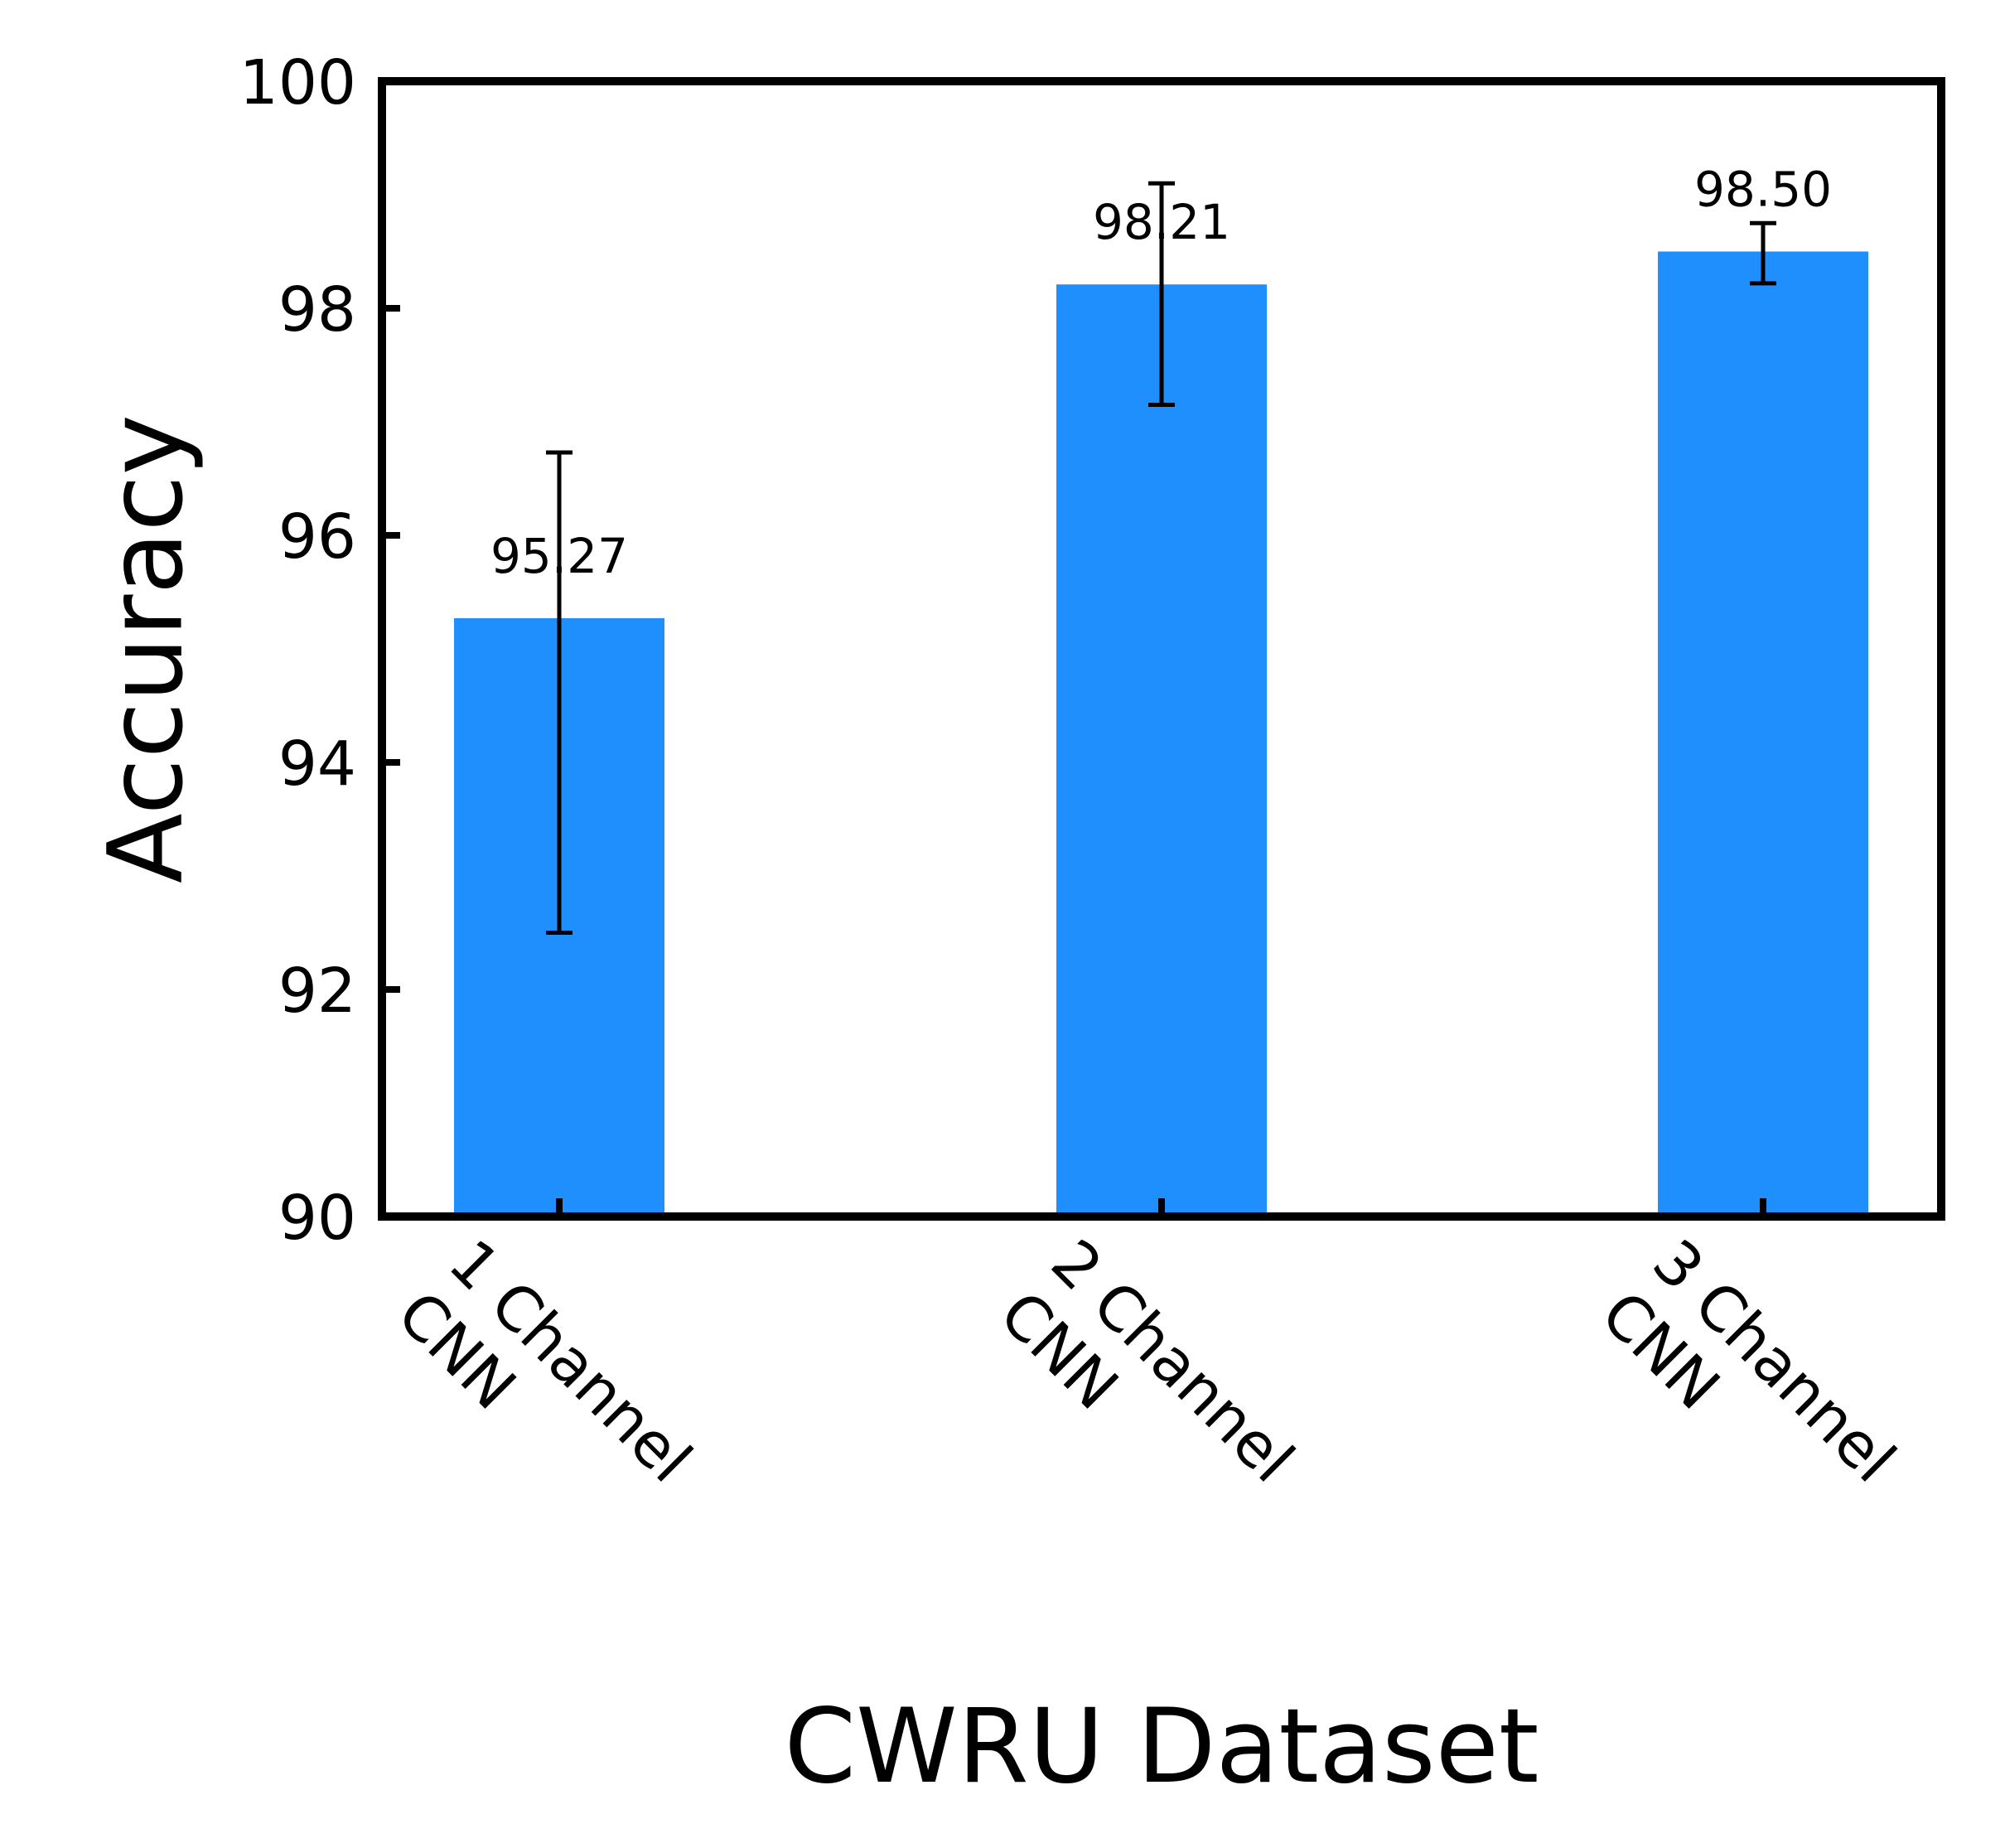 This screenshot has width=2005, height=1848. What do you see at coordinates (1161, 1747) in the screenshot?
I see `x-axis-title: CWRU Dataset` at bounding box center [1161, 1747].